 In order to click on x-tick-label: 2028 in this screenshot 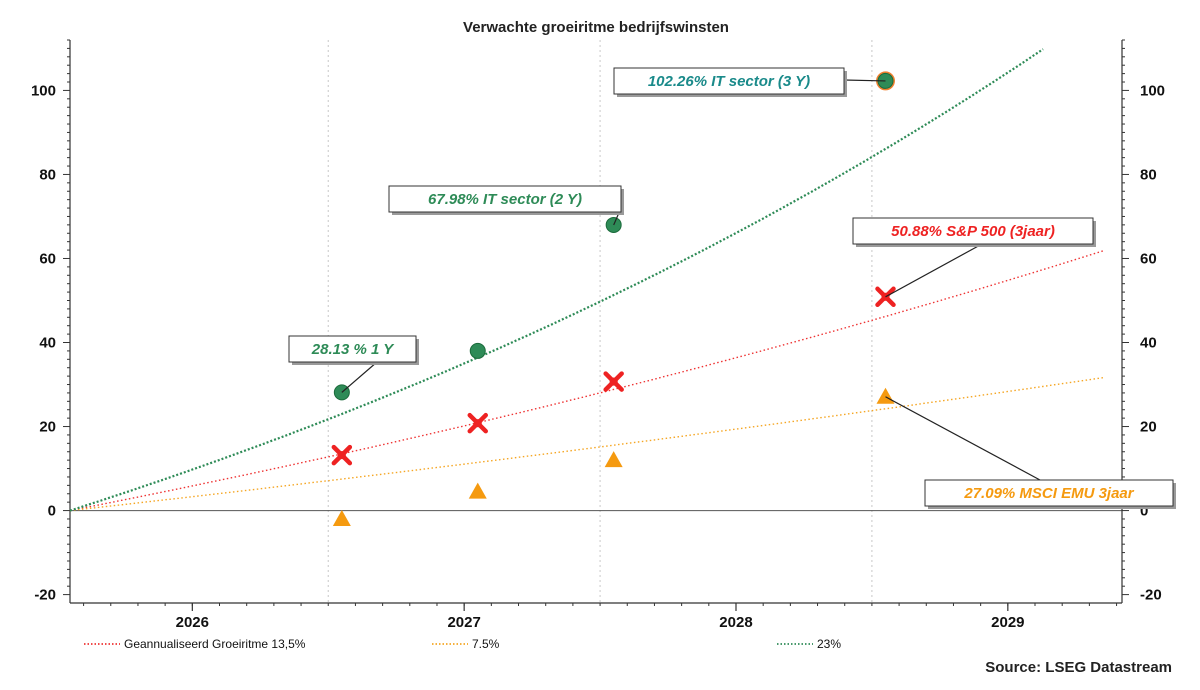, I will do `click(735, 622)`.